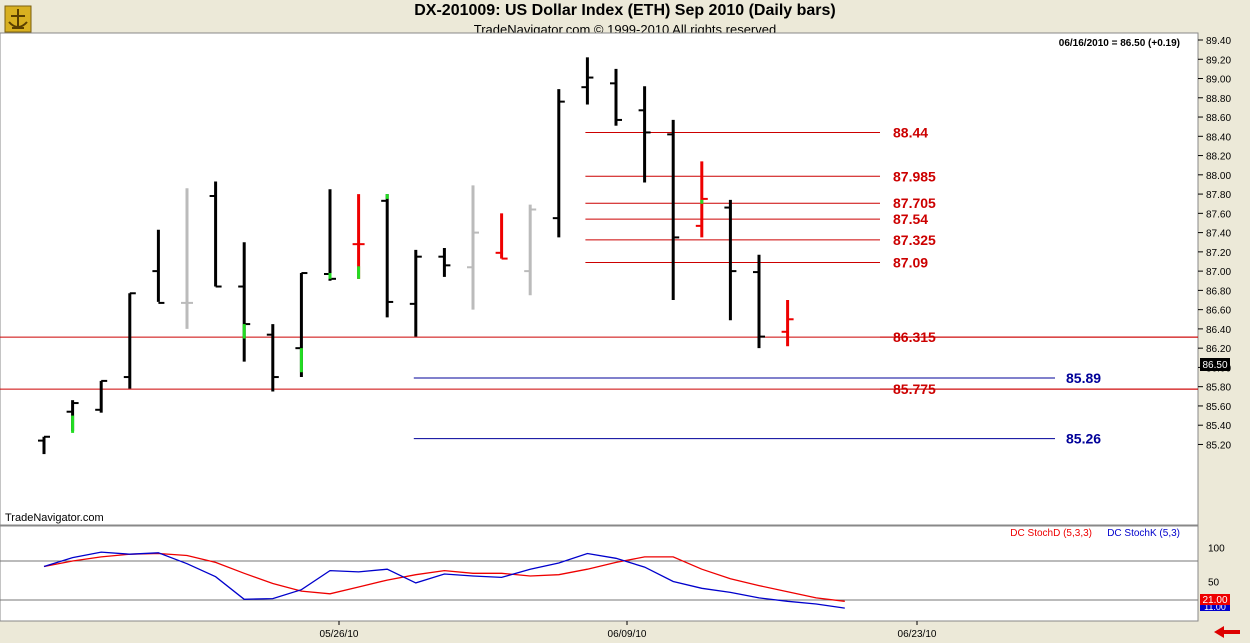  I want to click on price-tick-label: 87.20, so click(1218, 253).